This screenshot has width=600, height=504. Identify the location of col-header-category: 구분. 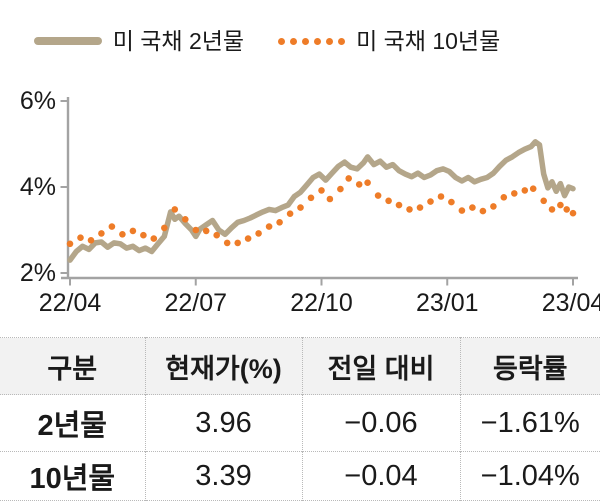
(73, 366).